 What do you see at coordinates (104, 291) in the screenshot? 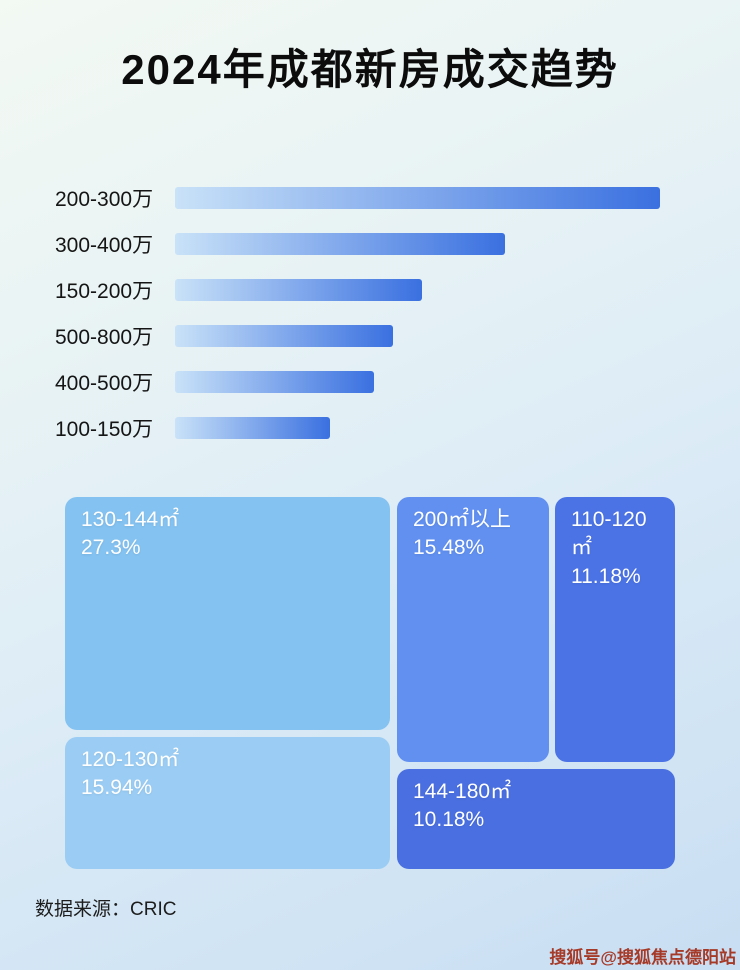
I see `bar-category-label: 150-200万` at bounding box center [104, 291].